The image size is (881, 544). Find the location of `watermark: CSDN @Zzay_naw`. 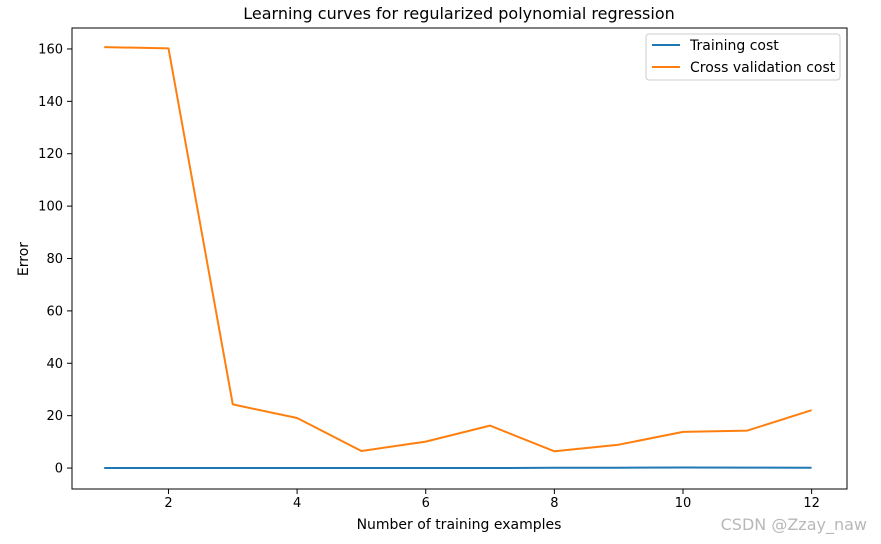

watermark: CSDN @Zzay_naw is located at coordinates (793, 524).